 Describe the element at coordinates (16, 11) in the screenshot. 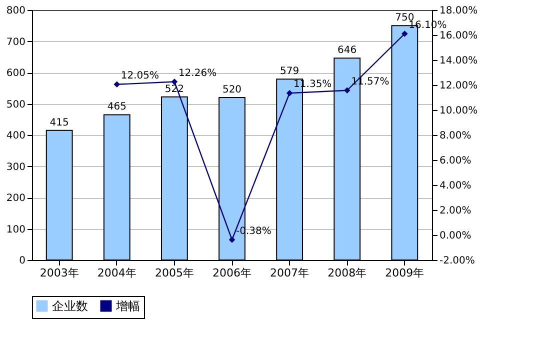

I see `y-tick-label: 800` at that location.